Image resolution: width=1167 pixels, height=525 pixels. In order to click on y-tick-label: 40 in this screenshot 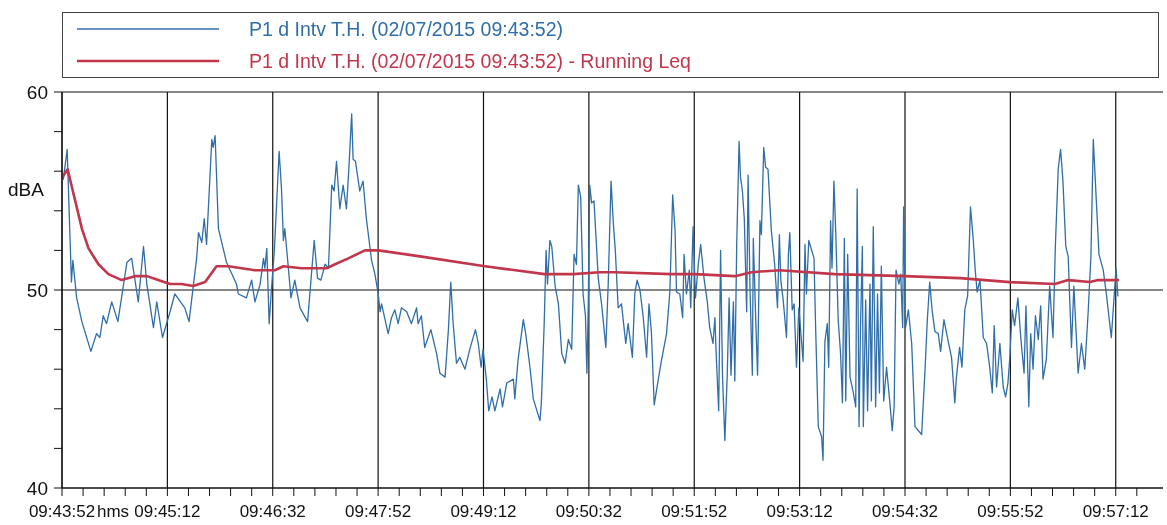, I will do `click(37, 488)`.